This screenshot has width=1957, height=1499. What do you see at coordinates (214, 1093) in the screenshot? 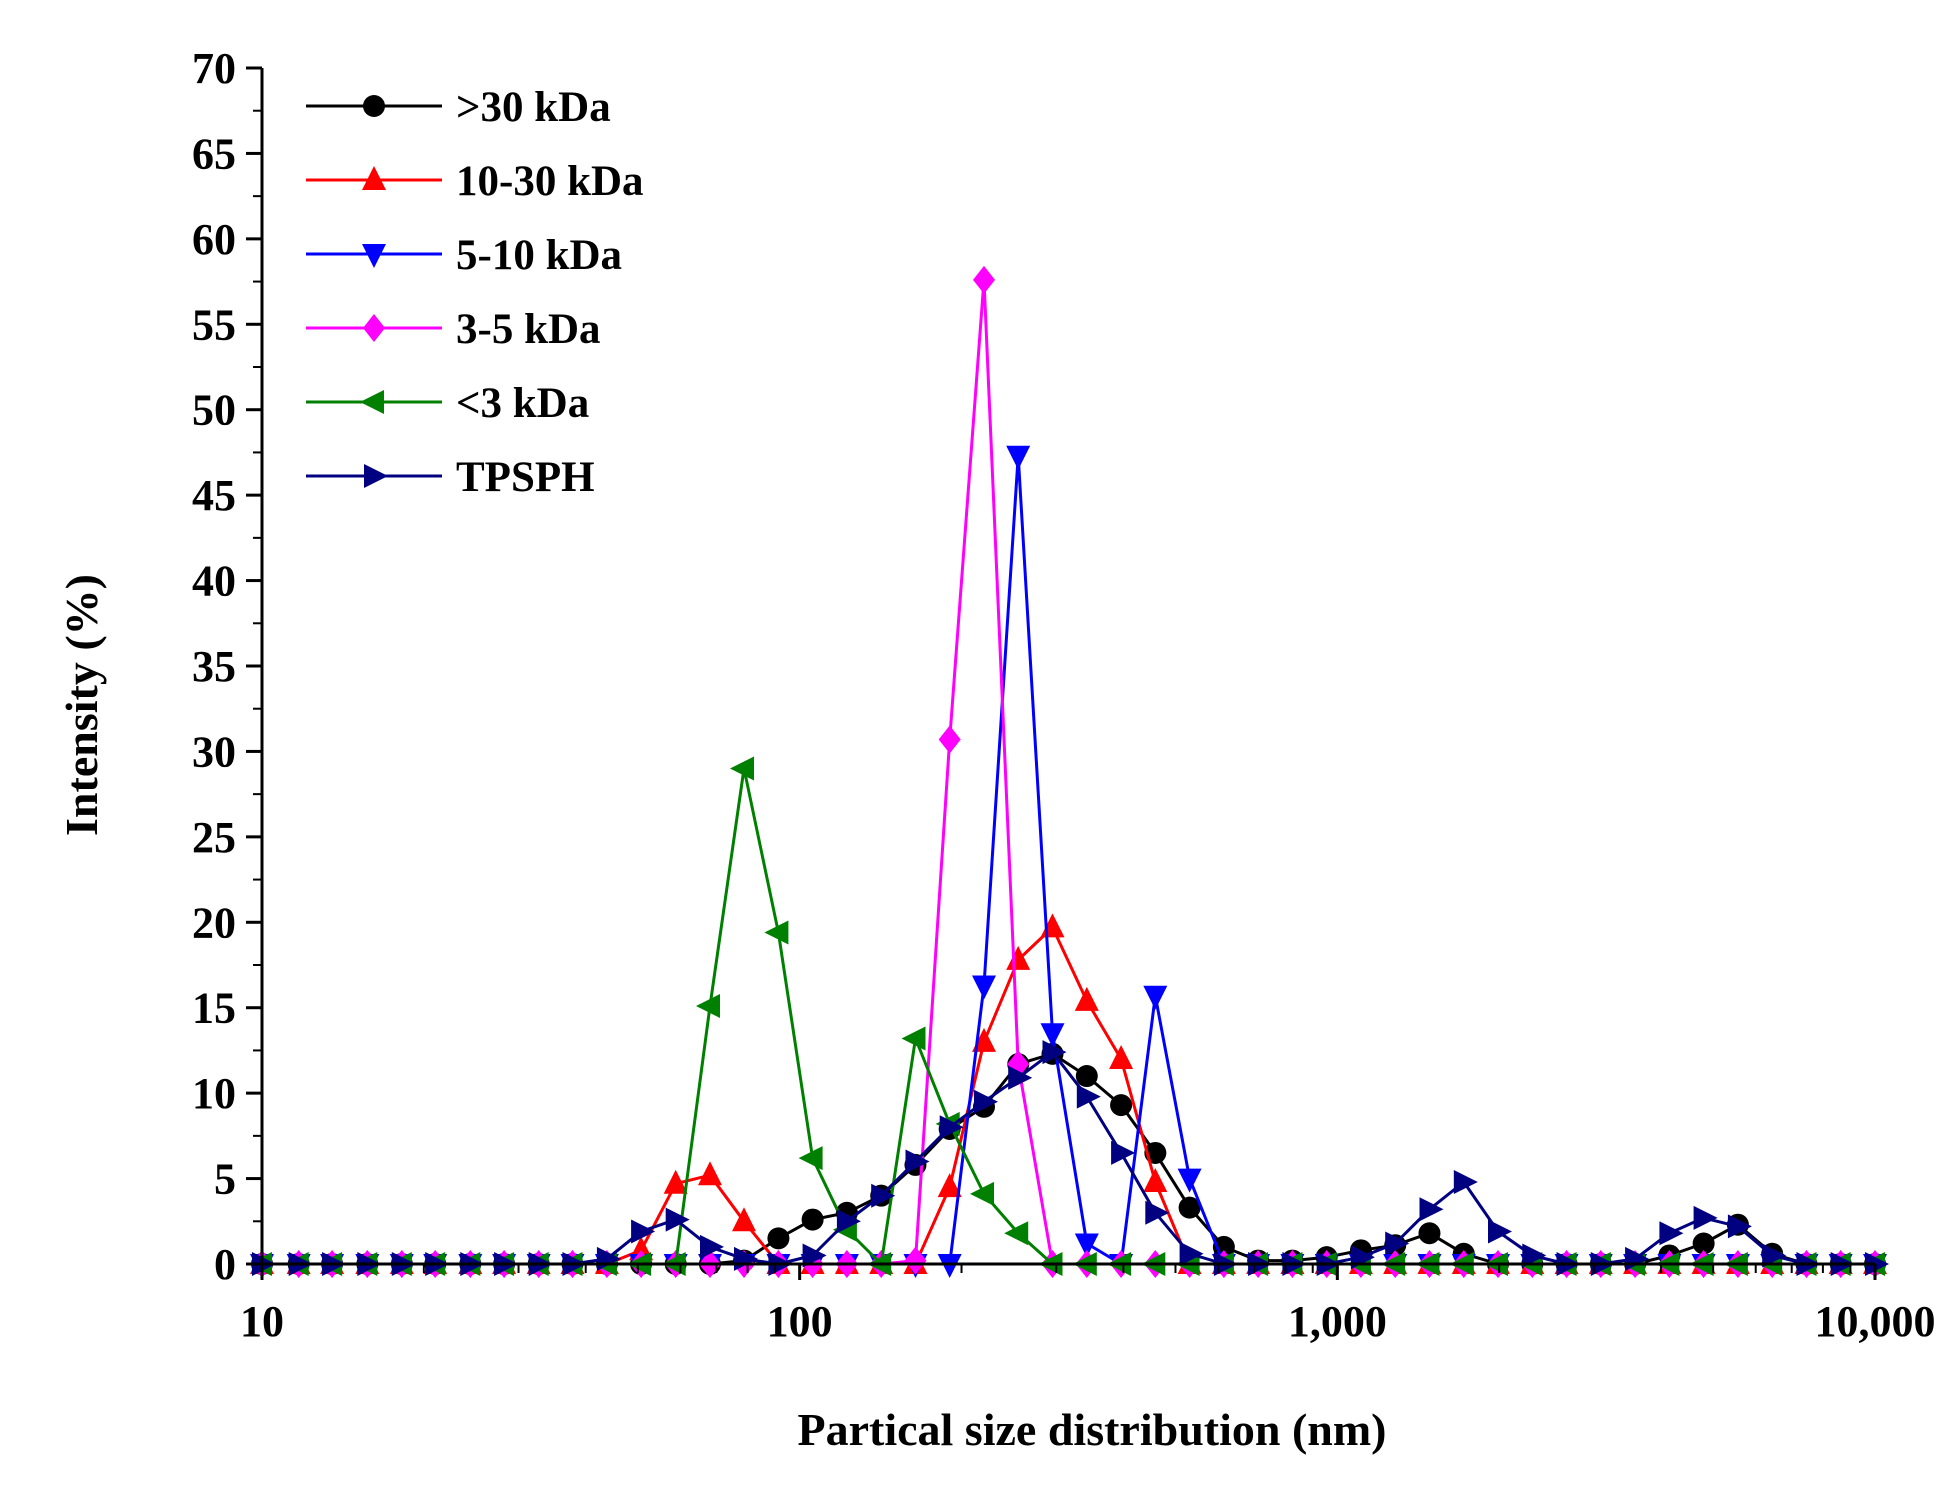
I see `y-tick-label: 10` at bounding box center [214, 1093].